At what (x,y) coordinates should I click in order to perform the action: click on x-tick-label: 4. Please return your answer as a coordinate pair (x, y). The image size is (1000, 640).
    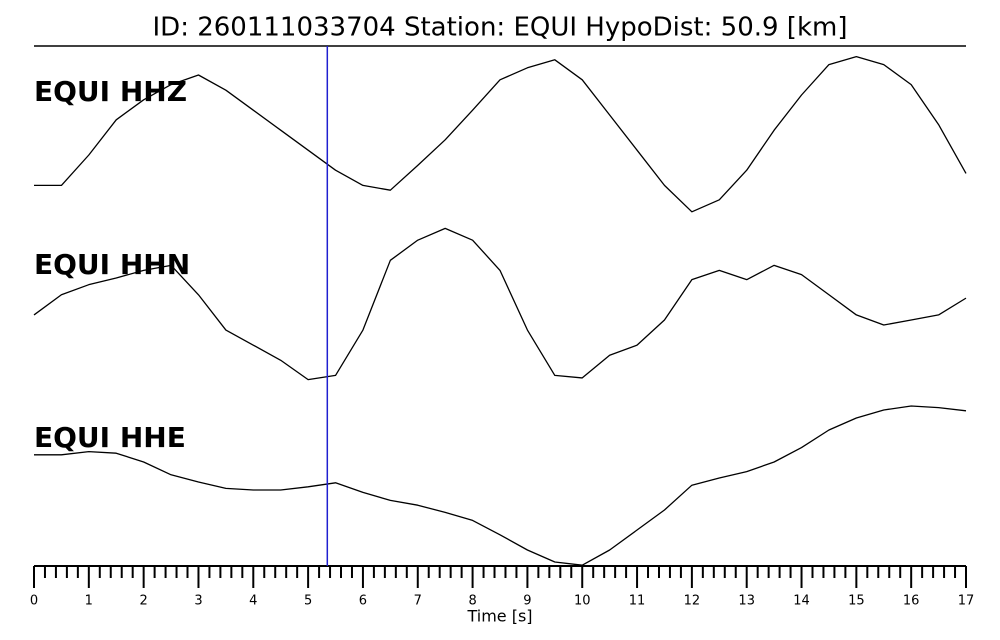
    Looking at the image, I should click on (253, 601).